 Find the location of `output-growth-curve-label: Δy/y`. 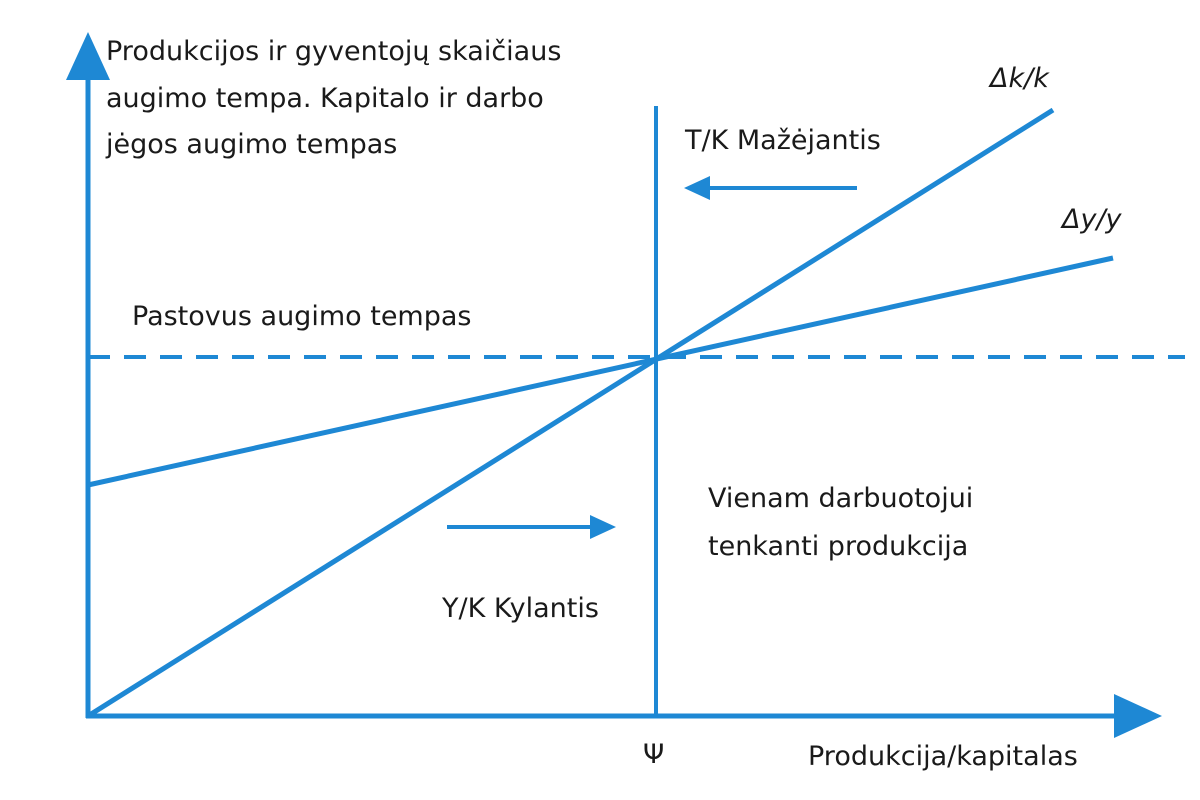

output-growth-curve-label: Δy/y is located at coordinates (1092, 219).